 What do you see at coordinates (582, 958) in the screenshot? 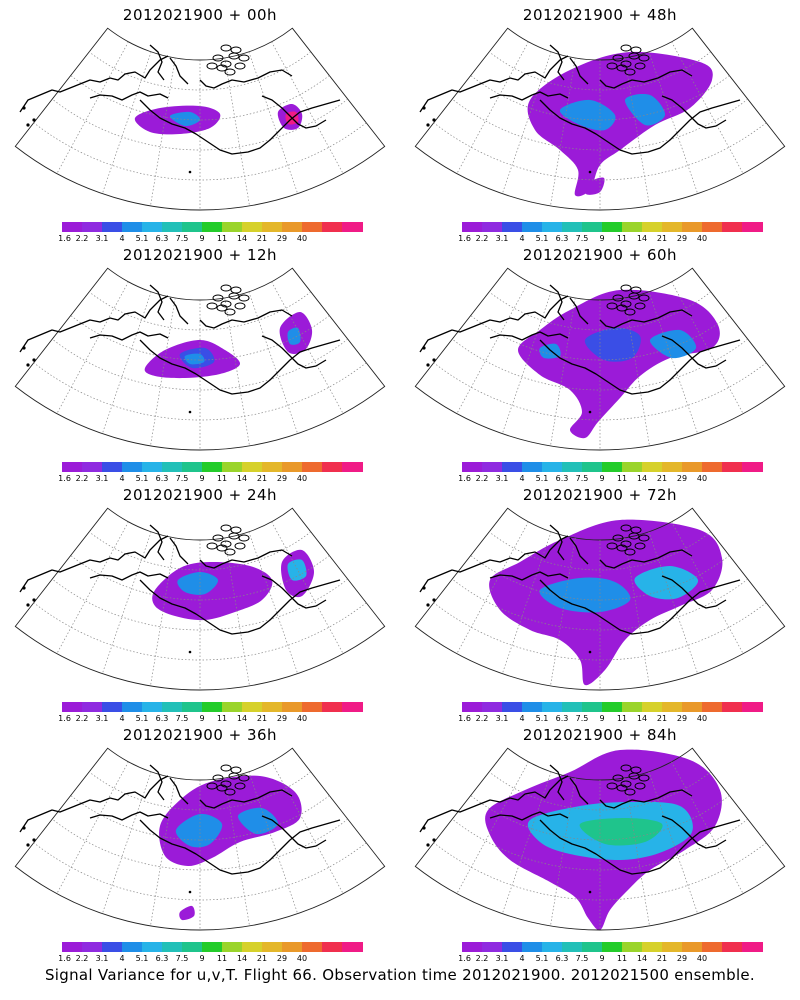
I see `colorbar-tick-label: 7.5` at bounding box center [582, 958].